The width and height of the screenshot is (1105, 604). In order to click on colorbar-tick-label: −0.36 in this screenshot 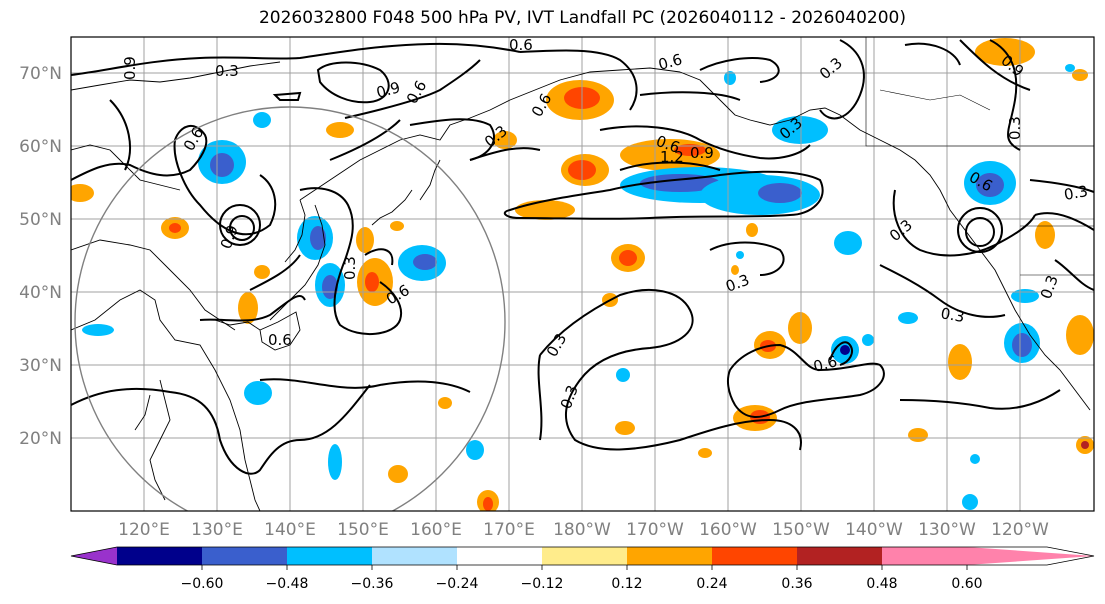, I will do `click(372, 584)`.